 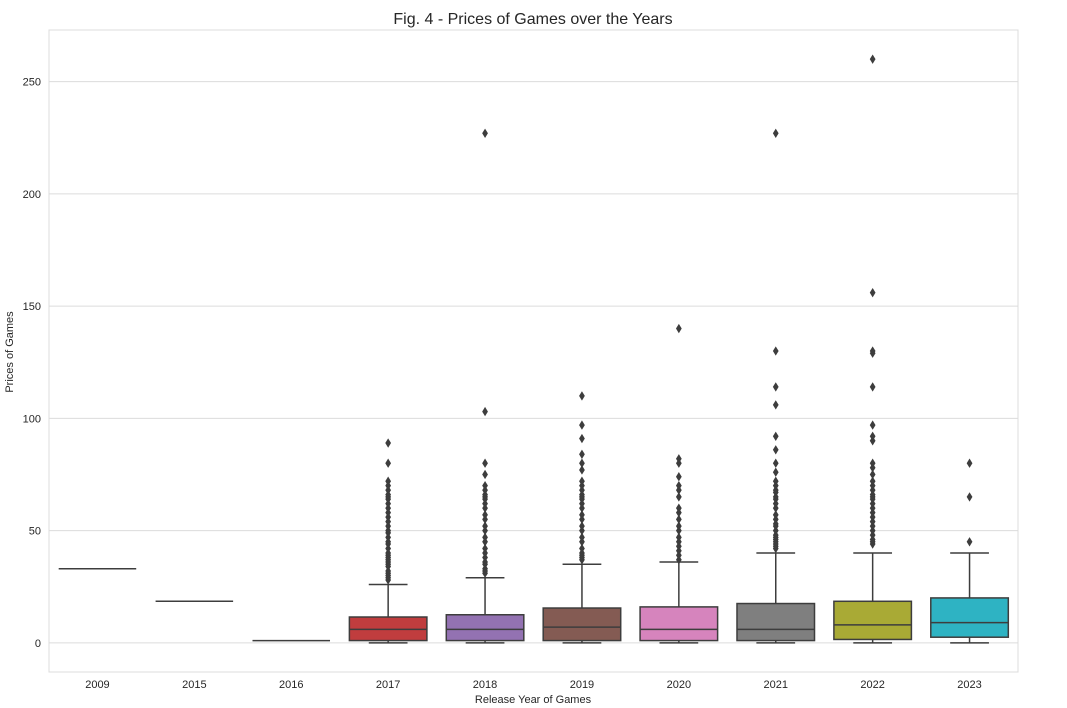 What do you see at coordinates (32, 195) in the screenshot?
I see `y-tick-label: 200` at bounding box center [32, 195].